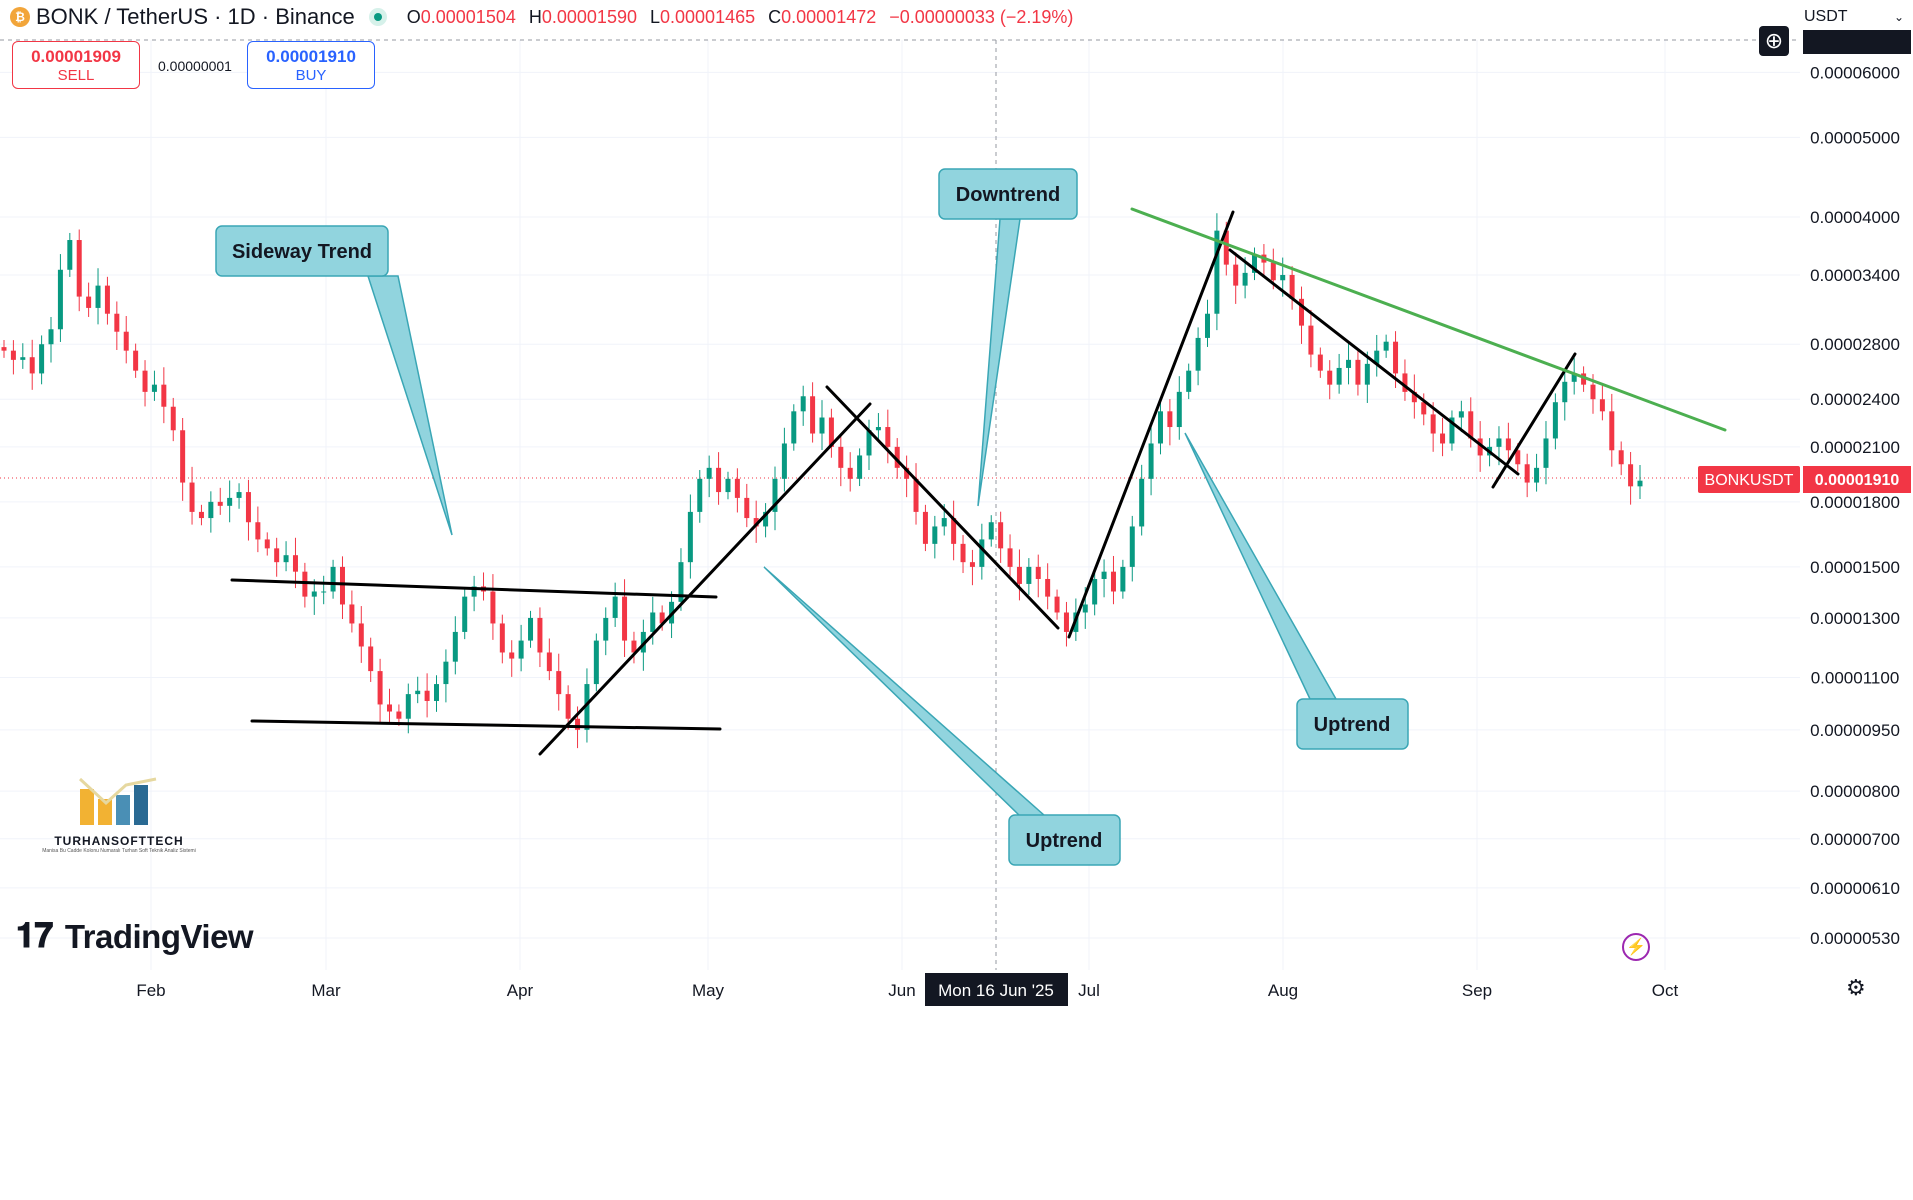  What do you see at coordinates (1855, 502) in the screenshot?
I see `price-tick-label: 0.00001800` at bounding box center [1855, 502].